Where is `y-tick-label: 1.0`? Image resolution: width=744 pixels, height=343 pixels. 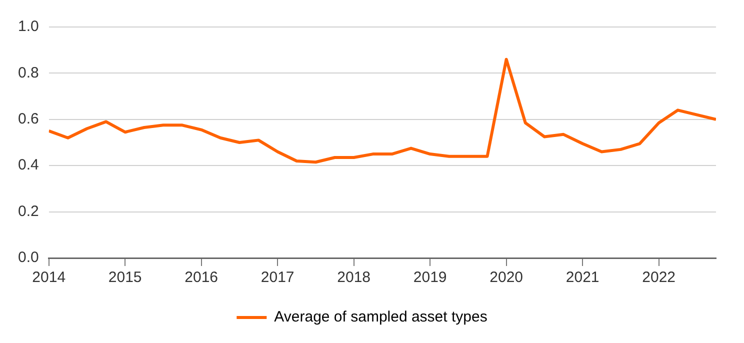
y-tick-label: 1.0 is located at coordinates (28, 27).